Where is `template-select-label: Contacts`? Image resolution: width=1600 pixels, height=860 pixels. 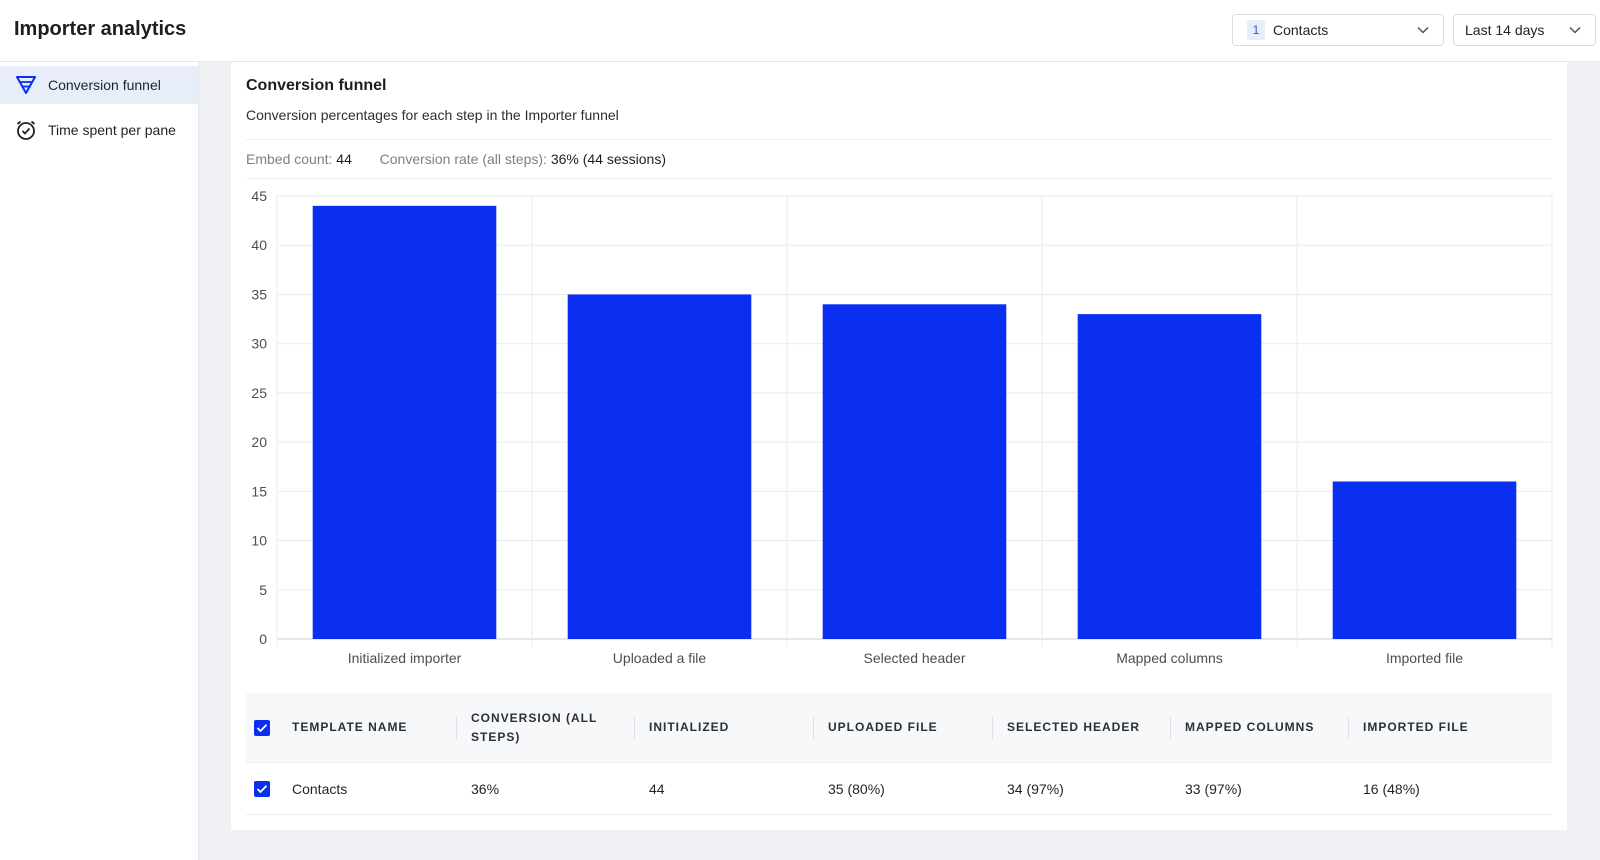 template-select-label: Contacts is located at coordinates (1301, 30).